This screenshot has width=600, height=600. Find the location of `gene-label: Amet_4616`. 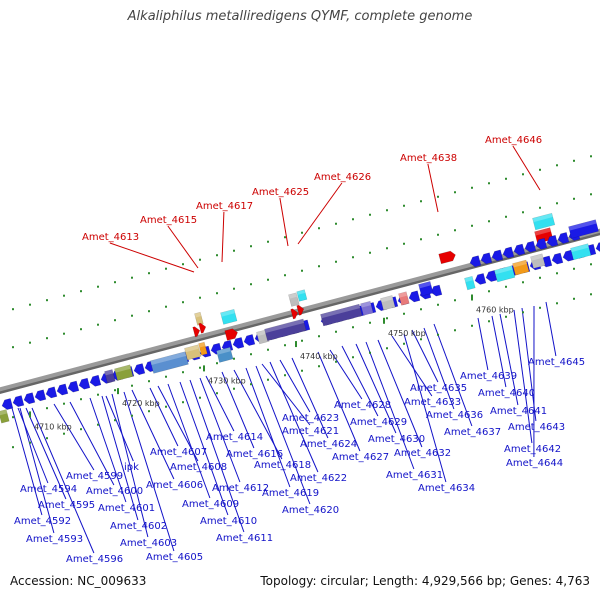

gene-label: Amet_4616 is located at coordinates (254, 454).